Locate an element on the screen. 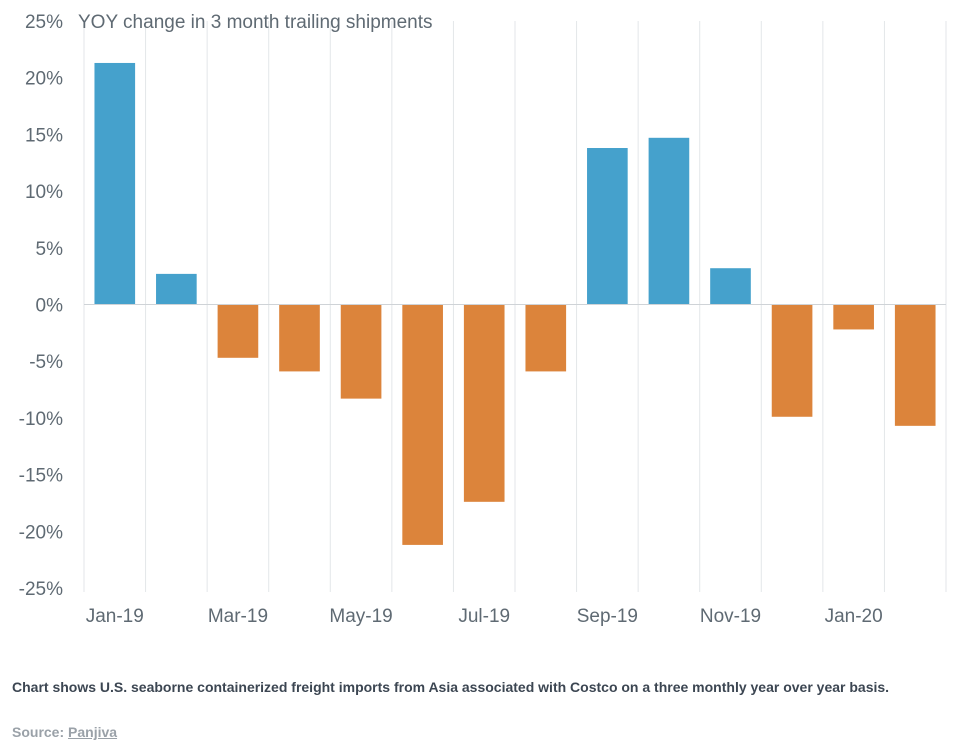 This screenshot has width=963, height=754. x-tick-label: Mar-19 is located at coordinates (238, 616).